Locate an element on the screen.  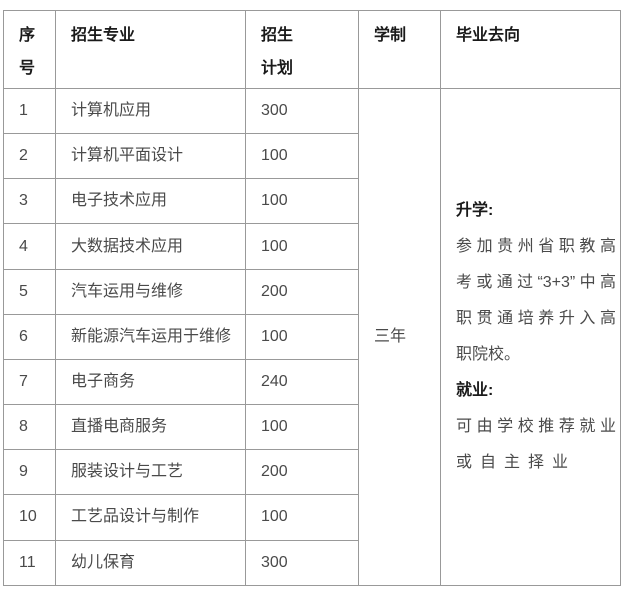
destination-line: 考或通过“3+3”中高 is located at coordinates (536, 282).